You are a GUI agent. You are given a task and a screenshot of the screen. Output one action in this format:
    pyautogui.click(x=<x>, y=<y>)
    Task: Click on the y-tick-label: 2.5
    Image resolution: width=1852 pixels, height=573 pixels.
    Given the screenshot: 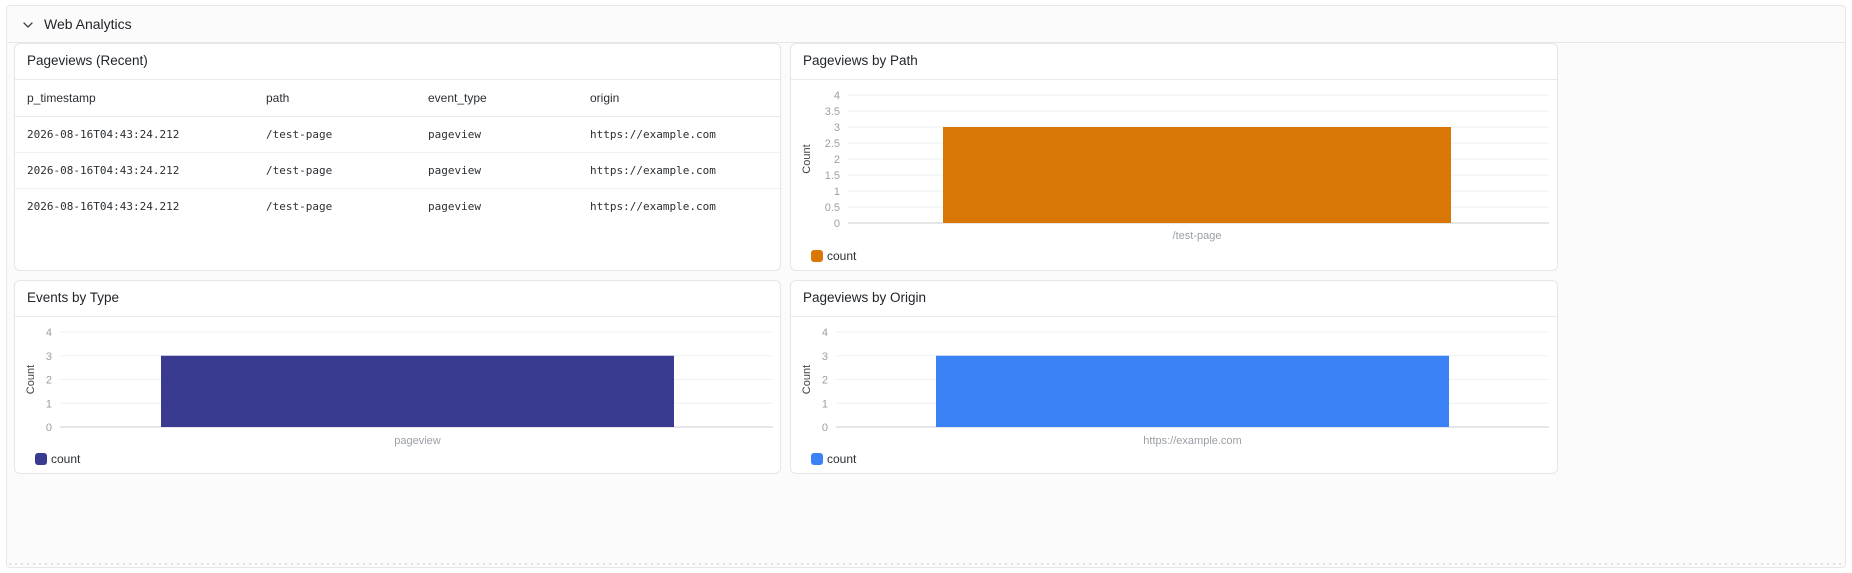 What is the action you would take?
    pyautogui.click(x=832, y=144)
    